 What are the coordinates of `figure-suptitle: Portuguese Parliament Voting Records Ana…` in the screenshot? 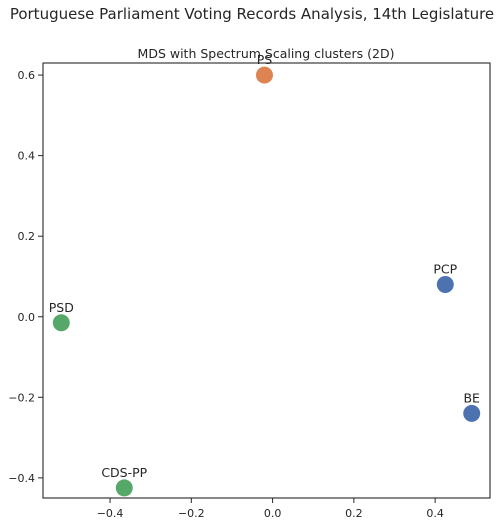 It's located at (252, 14).